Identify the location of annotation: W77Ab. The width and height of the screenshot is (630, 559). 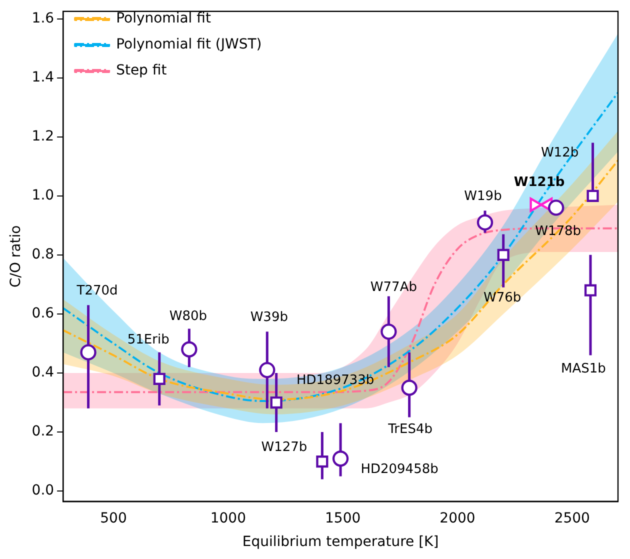
(393, 288).